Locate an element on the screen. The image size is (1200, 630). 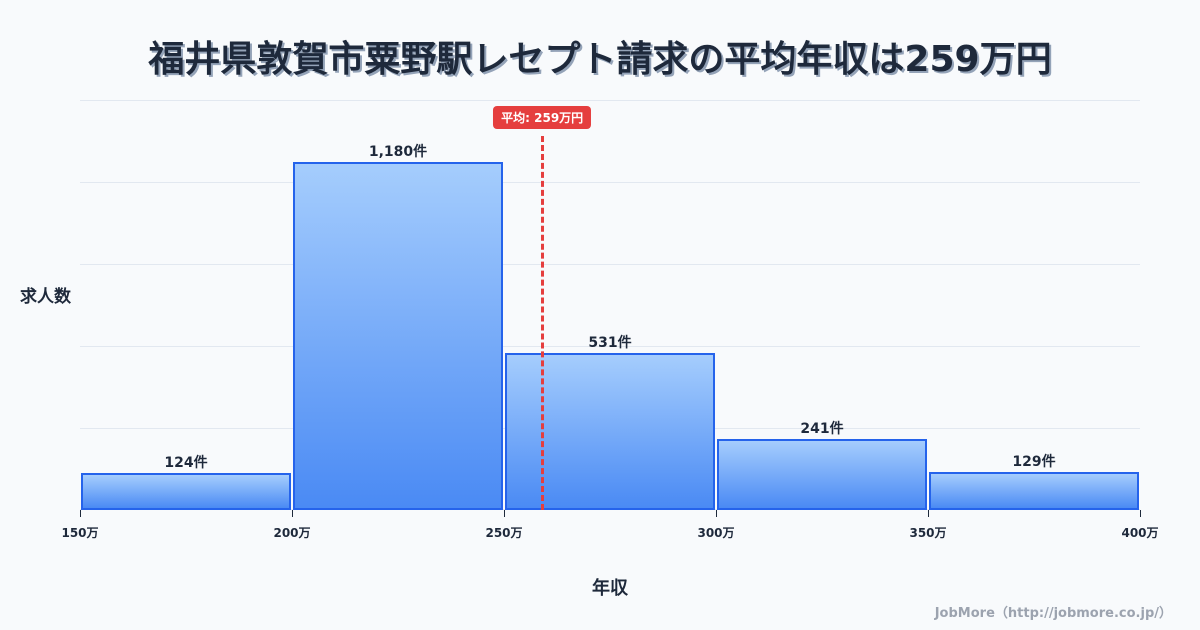
x-tick-label: 300万 is located at coordinates (716, 533).